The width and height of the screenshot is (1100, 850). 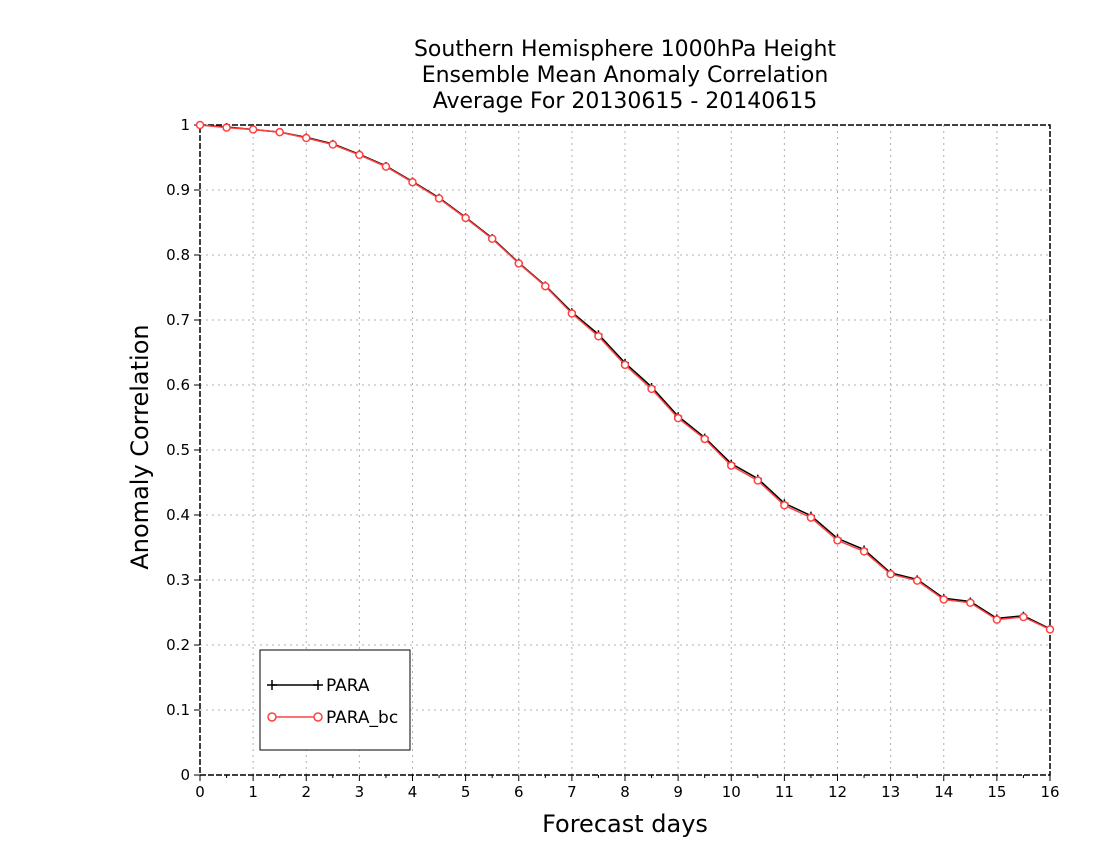 What do you see at coordinates (178, 385) in the screenshot?
I see `y-tick-label: 0.6` at bounding box center [178, 385].